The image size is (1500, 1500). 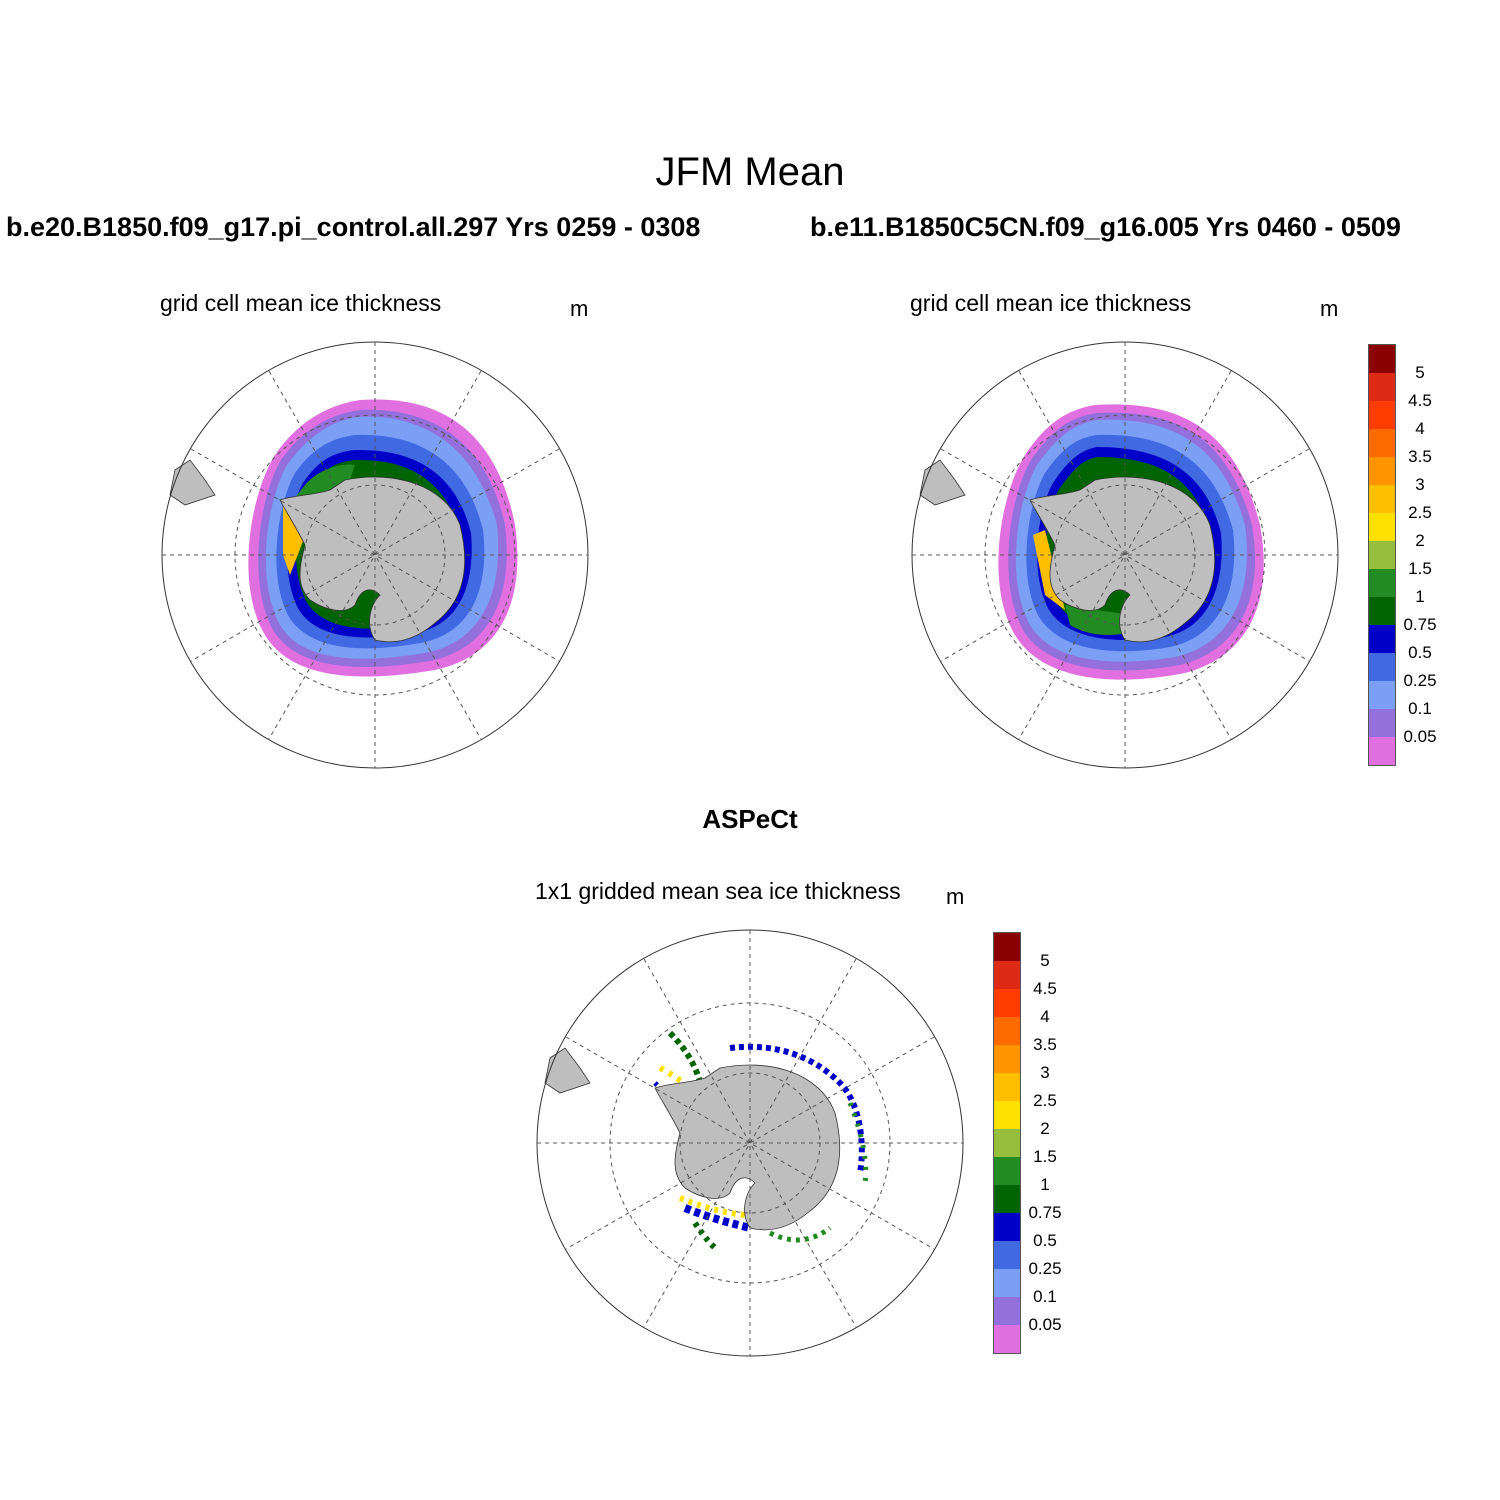 What do you see at coordinates (955, 896) in the screenshot?
I see `units-bottom: m` at bounding box center [955, 896].